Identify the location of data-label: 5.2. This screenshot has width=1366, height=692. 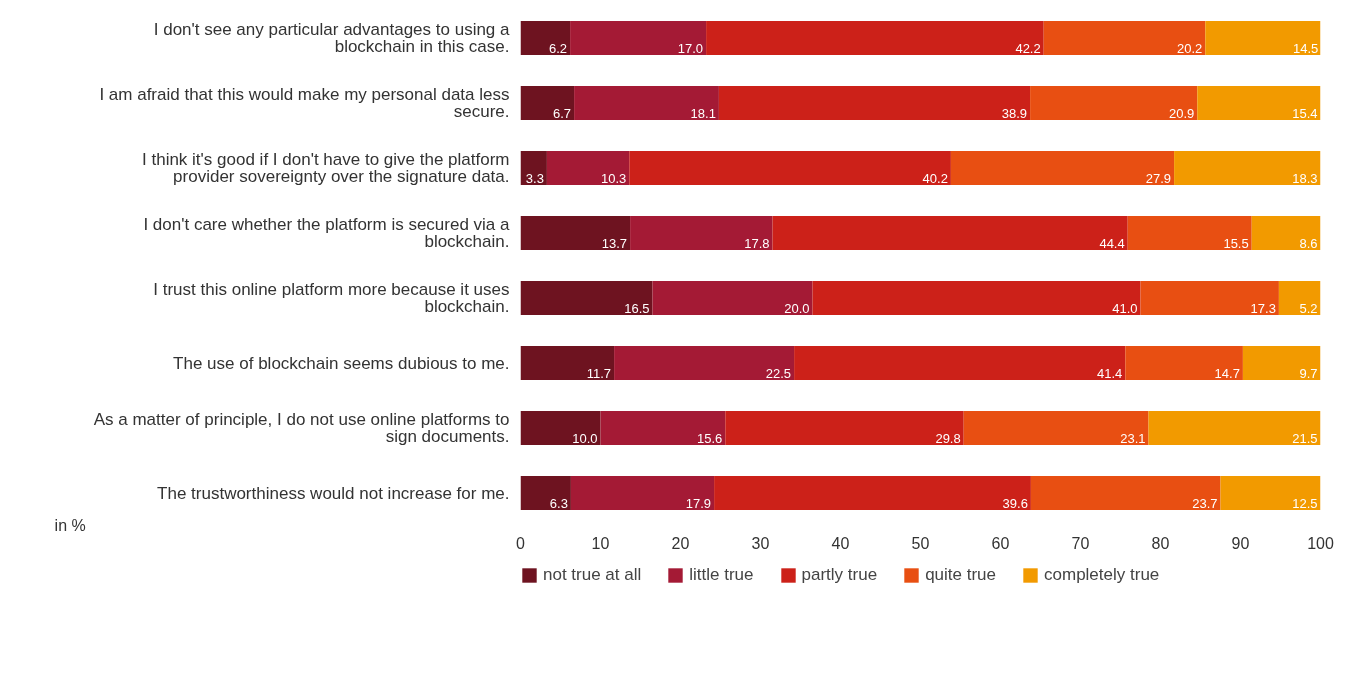
(1308, 308).